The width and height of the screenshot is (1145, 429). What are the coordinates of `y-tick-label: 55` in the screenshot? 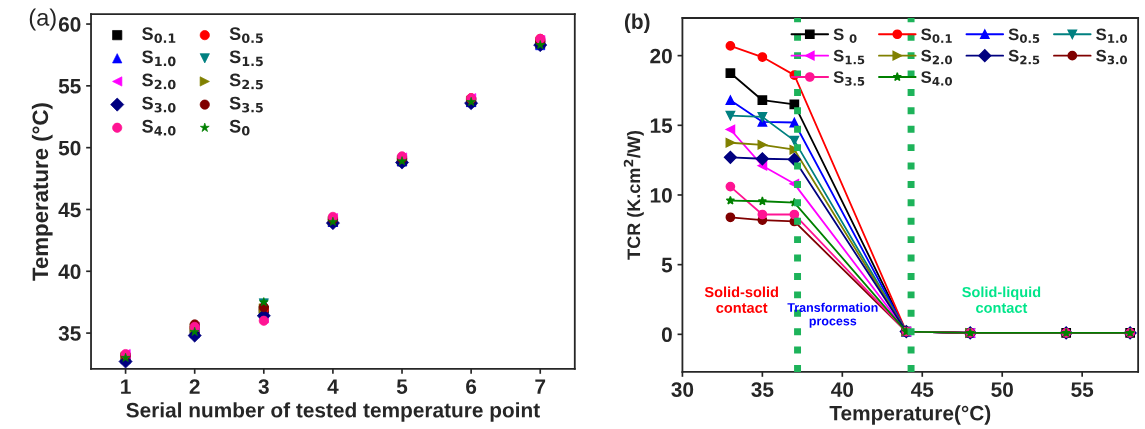 It's located at (69, 86).